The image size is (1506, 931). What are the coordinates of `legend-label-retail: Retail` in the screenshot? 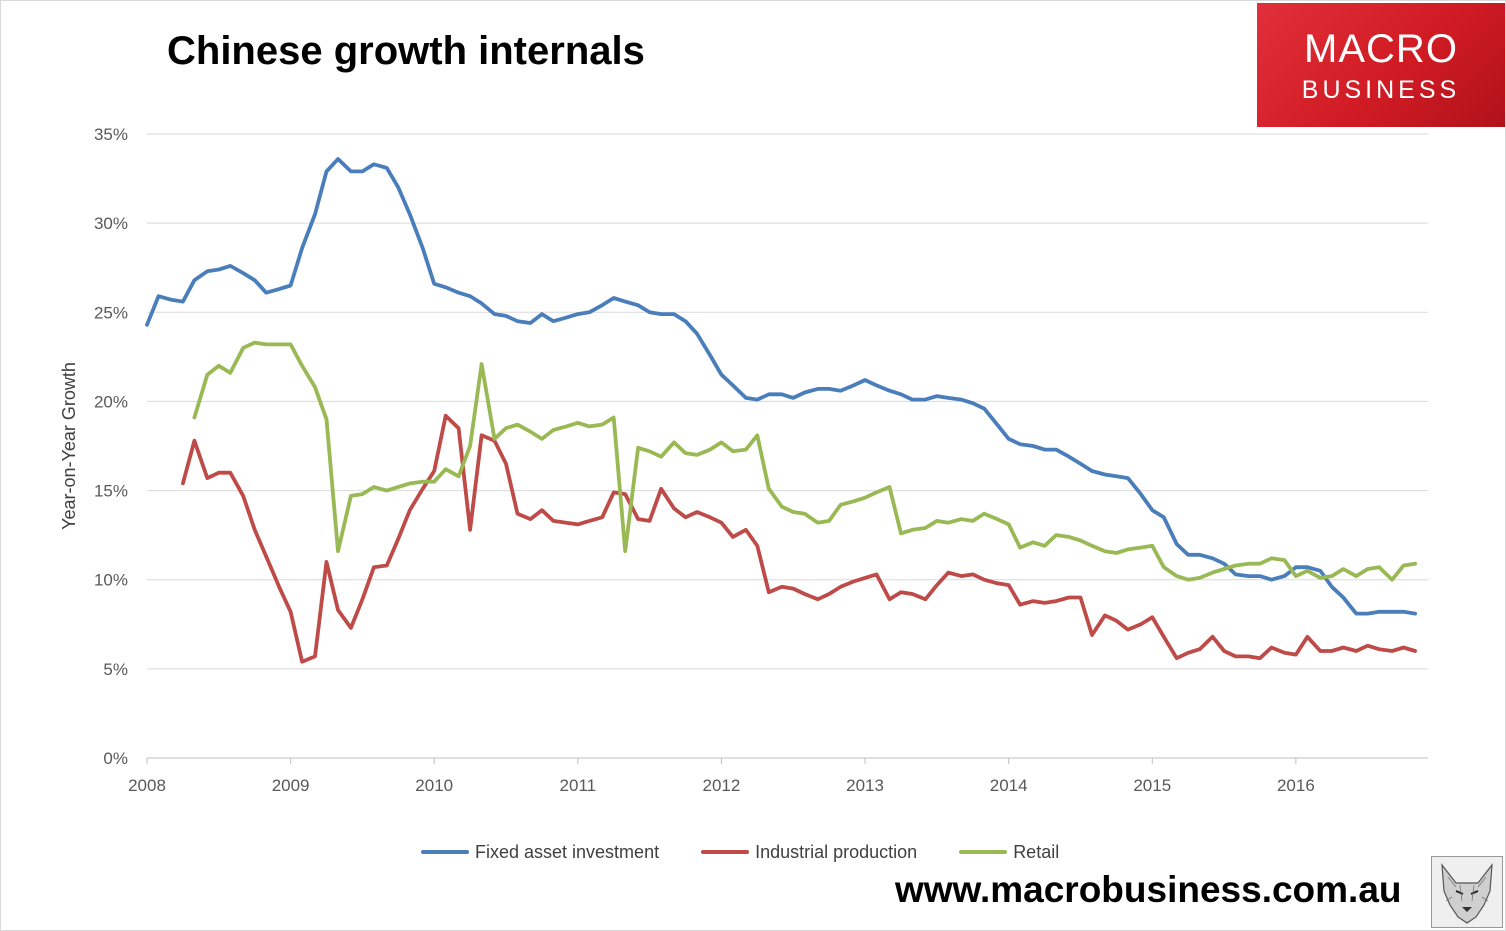 It's located at (1036, 851).